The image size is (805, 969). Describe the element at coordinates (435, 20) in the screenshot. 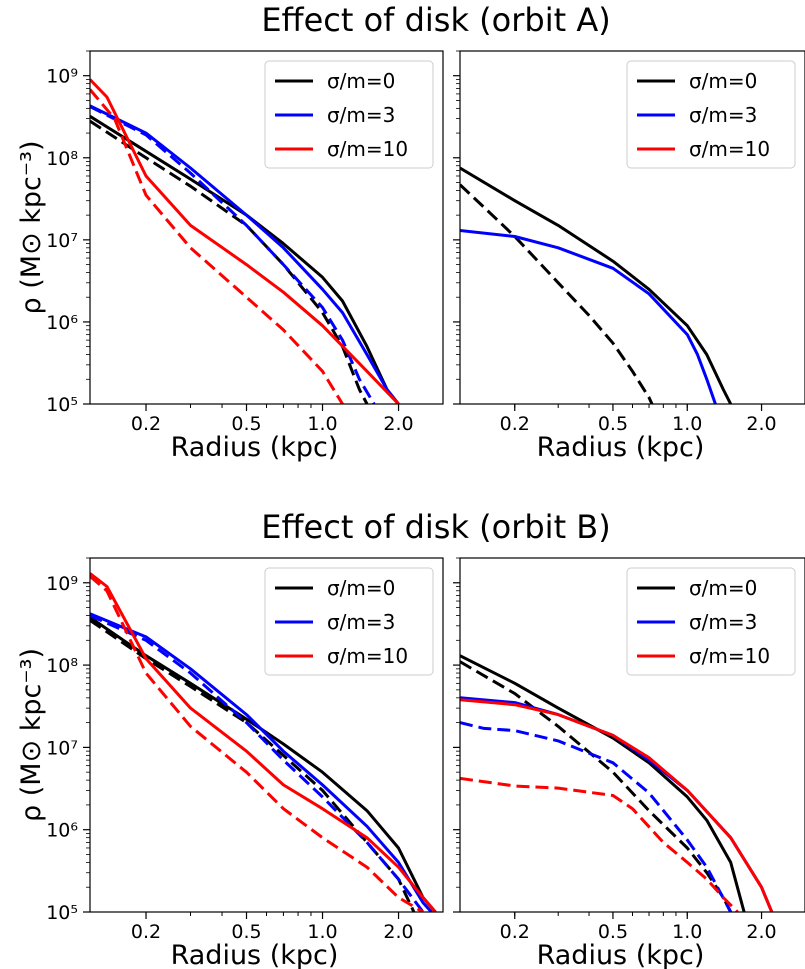

I see `figure-title-top: Effect of disk (orbit A)` at that location.